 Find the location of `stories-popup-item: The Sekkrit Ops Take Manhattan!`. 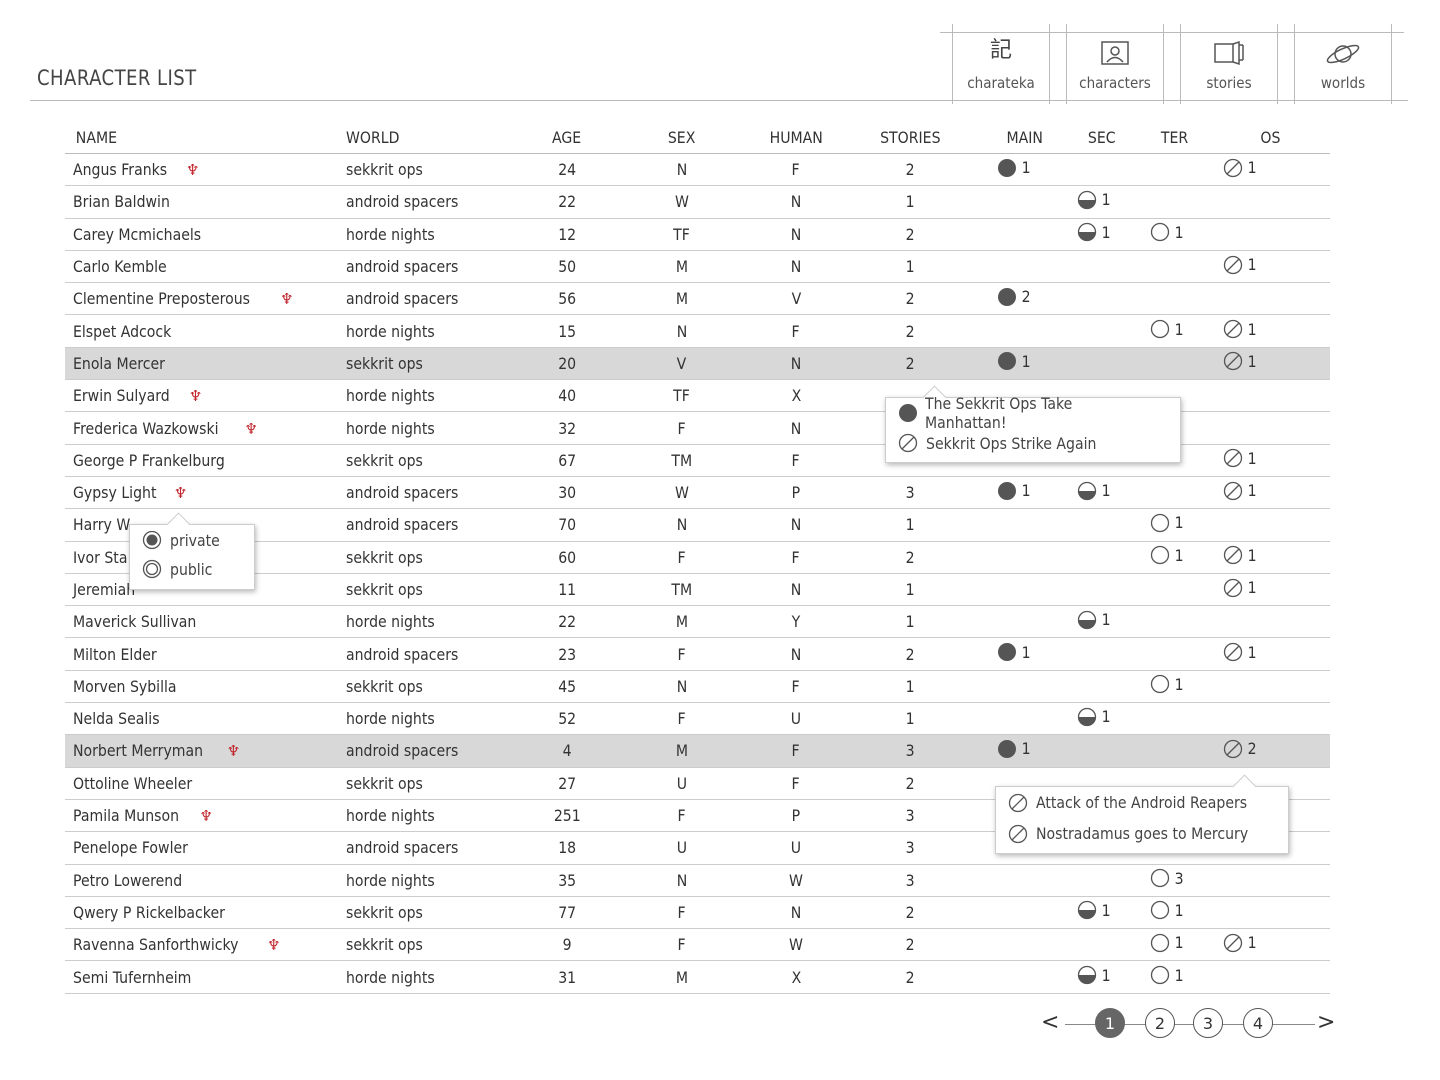

stories-popup-item: The Sekkrit Ops Take Manhattan! is located at coordinates (1033, 413).